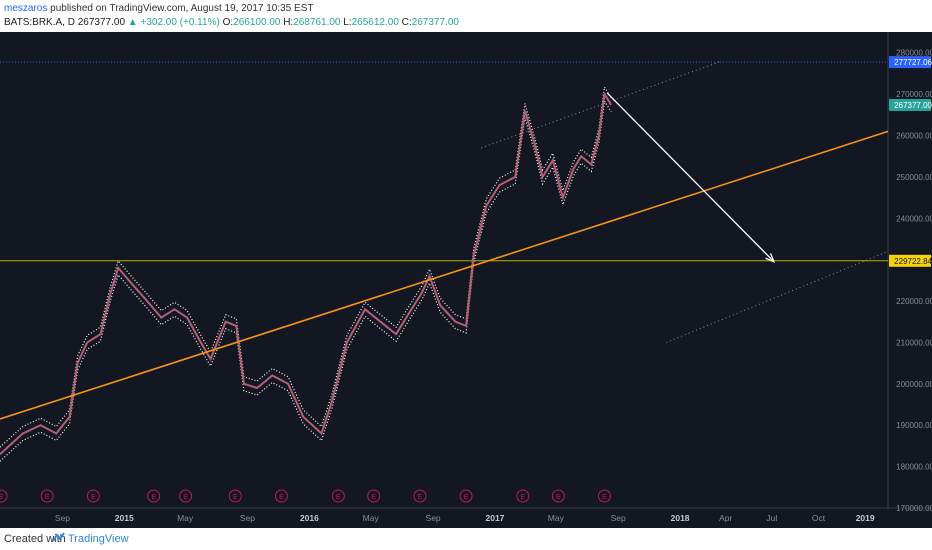  I want to click on last-price: 267377.00, so click(101, 22).